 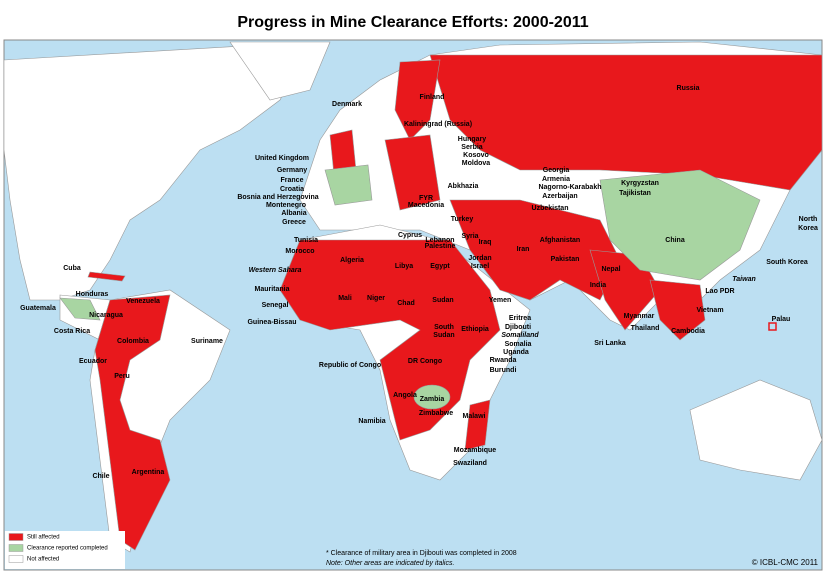 What do you see at coordinates (462, 219) in the screenshot?
I see `country-label: Turkey` at bounding box center [462, 219].